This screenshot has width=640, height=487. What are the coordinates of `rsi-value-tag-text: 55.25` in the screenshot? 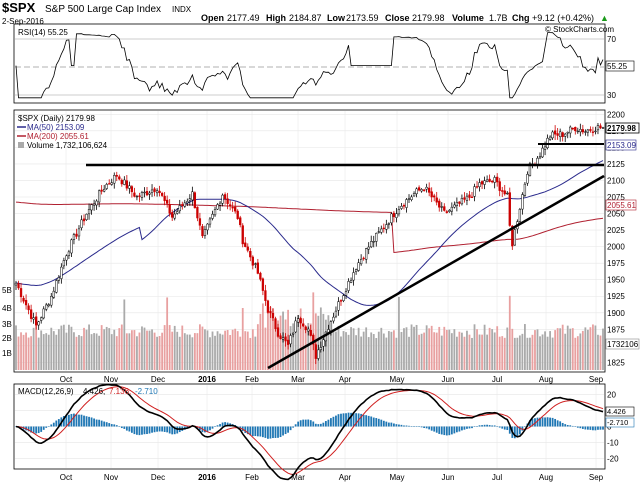 It's located at (617, 66).